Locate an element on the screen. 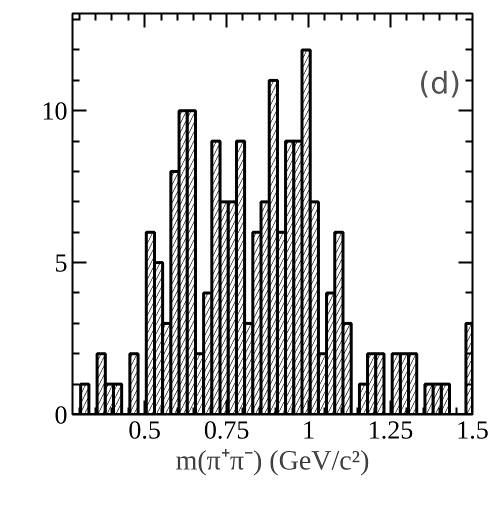  x-axis-title: m(π⁺π⁻) (GeV/c²) is located at coordinates (273, 461).